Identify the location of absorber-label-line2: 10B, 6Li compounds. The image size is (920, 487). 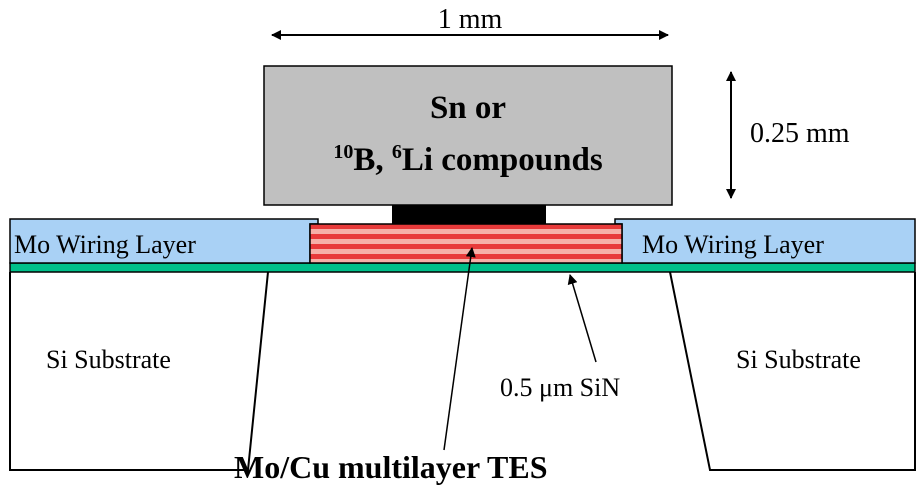
(467, 159).